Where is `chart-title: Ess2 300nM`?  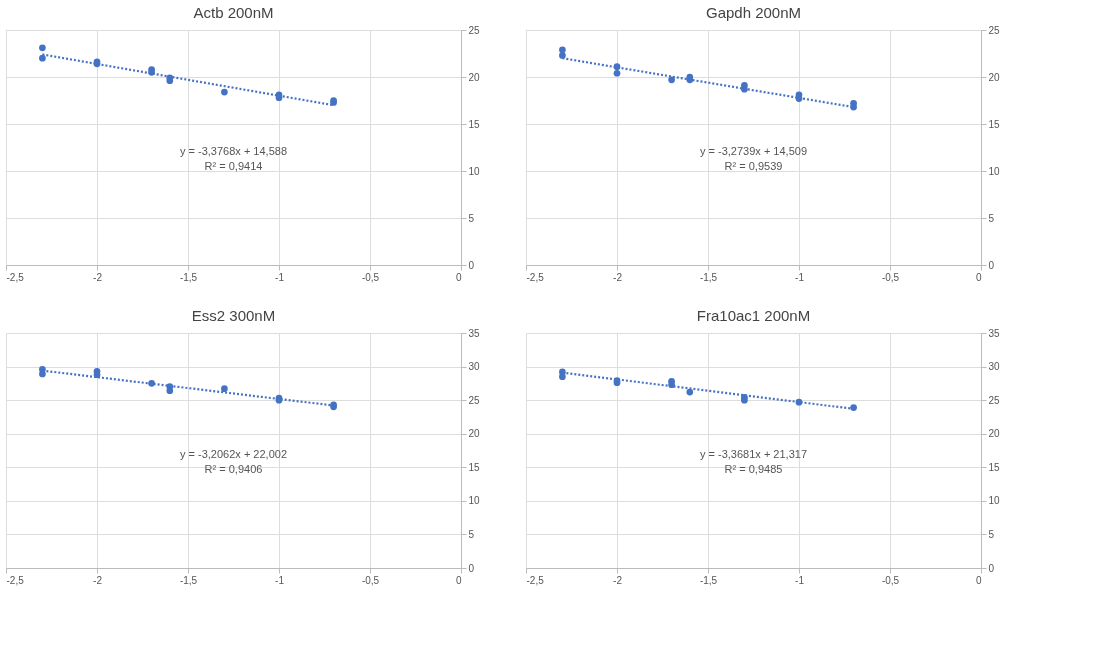 chart-title: Ess2 300nM is located at coordinates (233, 315).